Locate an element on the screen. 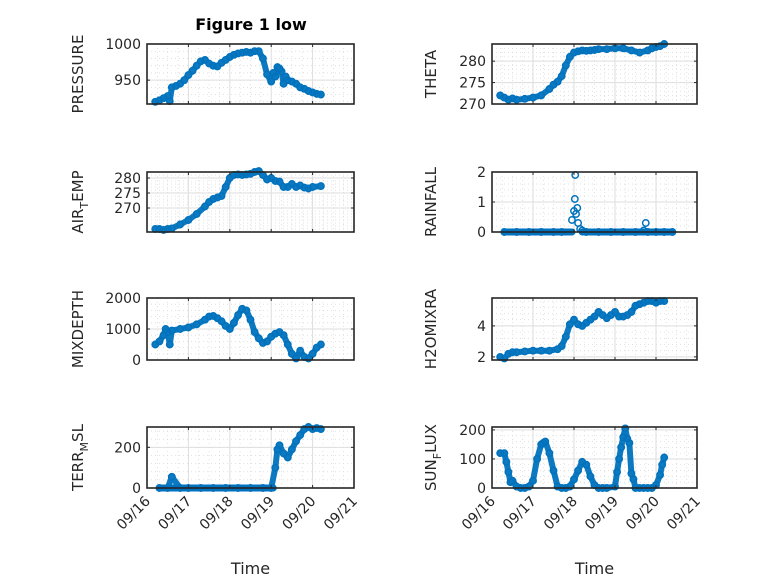 The width and height of the screenshot is (778, 583). subplot-pressure: 950 1000 PRESSURE is located at coordinates (212, 74).